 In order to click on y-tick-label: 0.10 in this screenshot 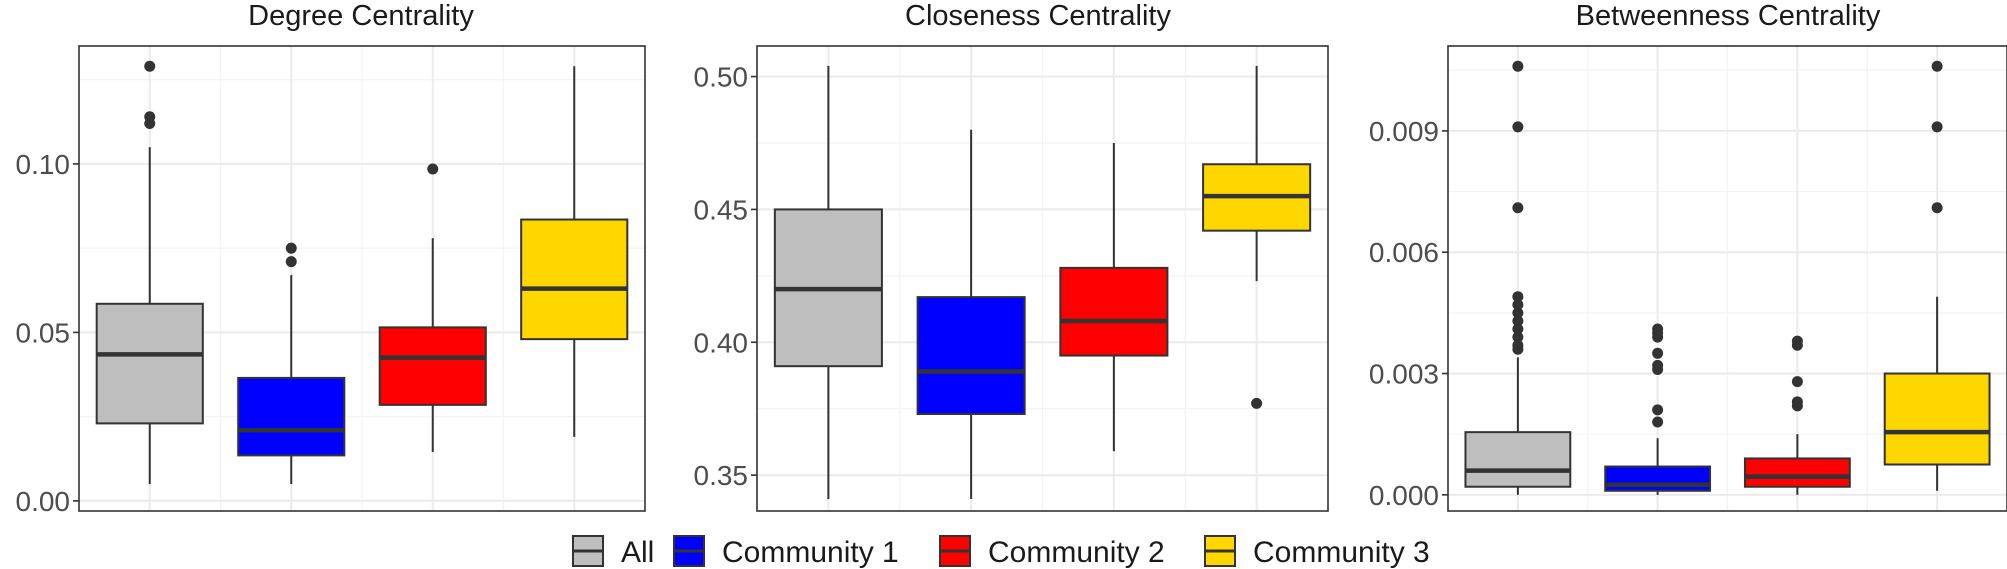, I will do `click(43, 164)`.